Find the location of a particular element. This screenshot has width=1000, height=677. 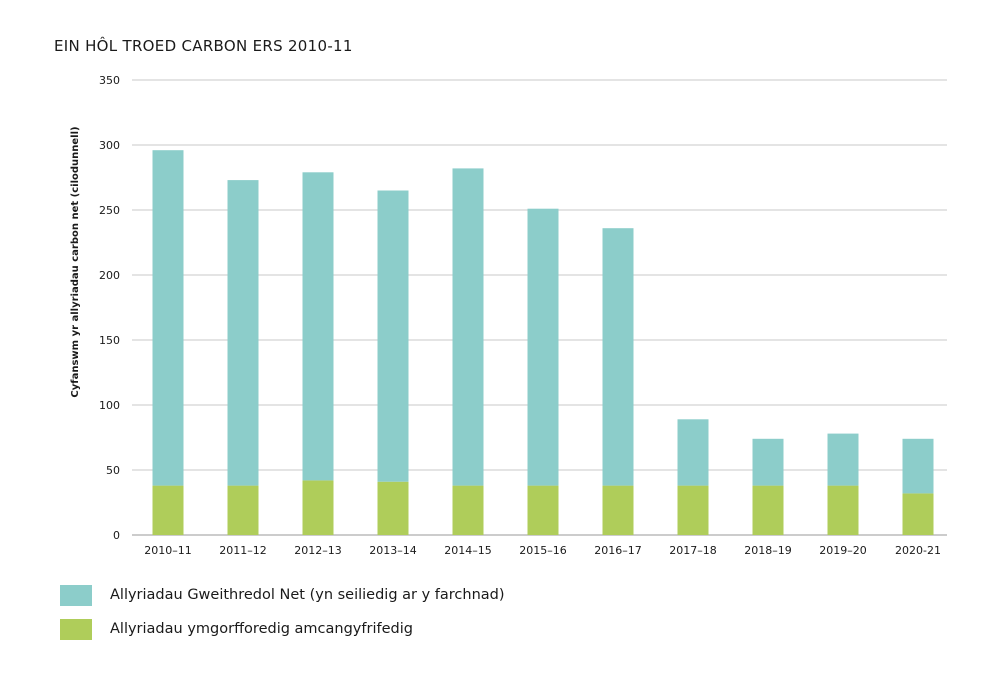

x-tick-label: 2010–11 is located at coordinates (168, 550).